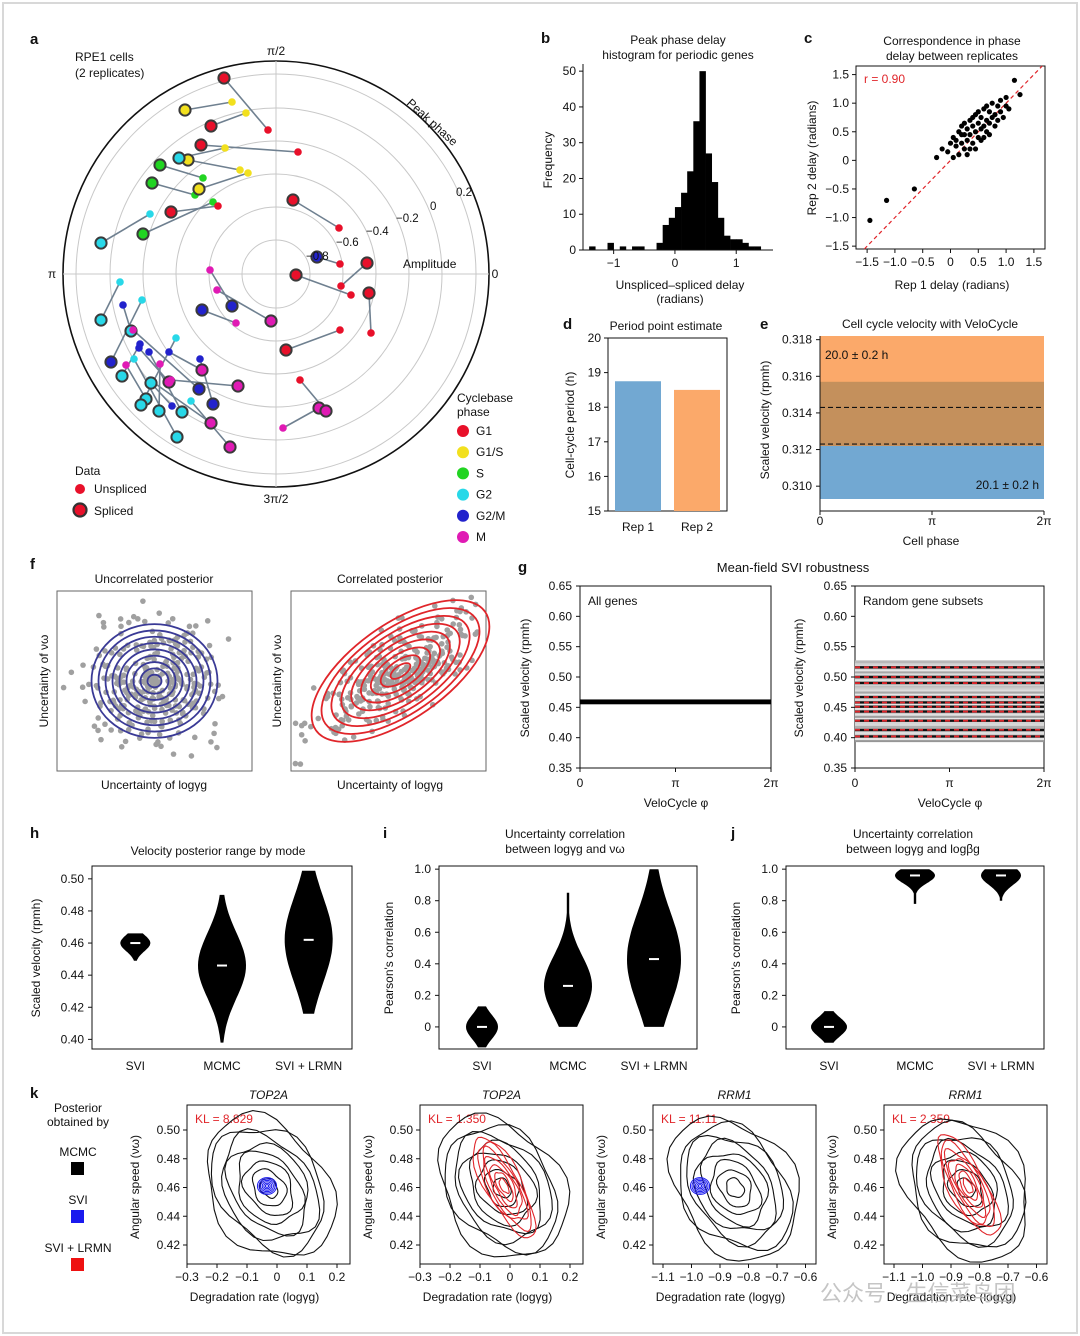 This screenshot has height=1336, width=1080. I want to click on k-legend-title-2: obtained by, so click(78, 1122).